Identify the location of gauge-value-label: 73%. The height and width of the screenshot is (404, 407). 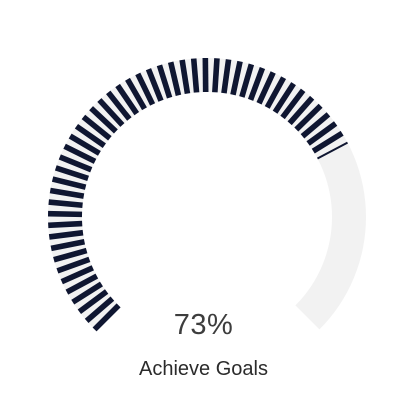
(203, 325).